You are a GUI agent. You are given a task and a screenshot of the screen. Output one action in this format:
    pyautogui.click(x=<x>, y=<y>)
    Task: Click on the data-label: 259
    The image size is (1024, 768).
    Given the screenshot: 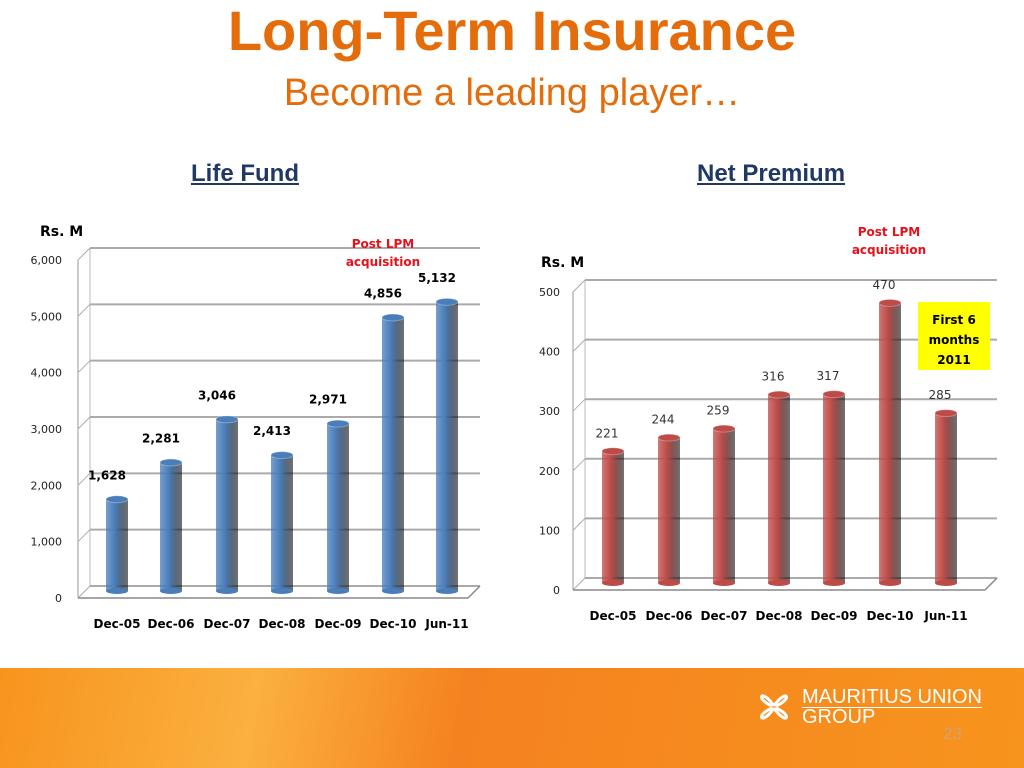 What is the action you would take?
    pyautogui.click(x=718, y=411)
    